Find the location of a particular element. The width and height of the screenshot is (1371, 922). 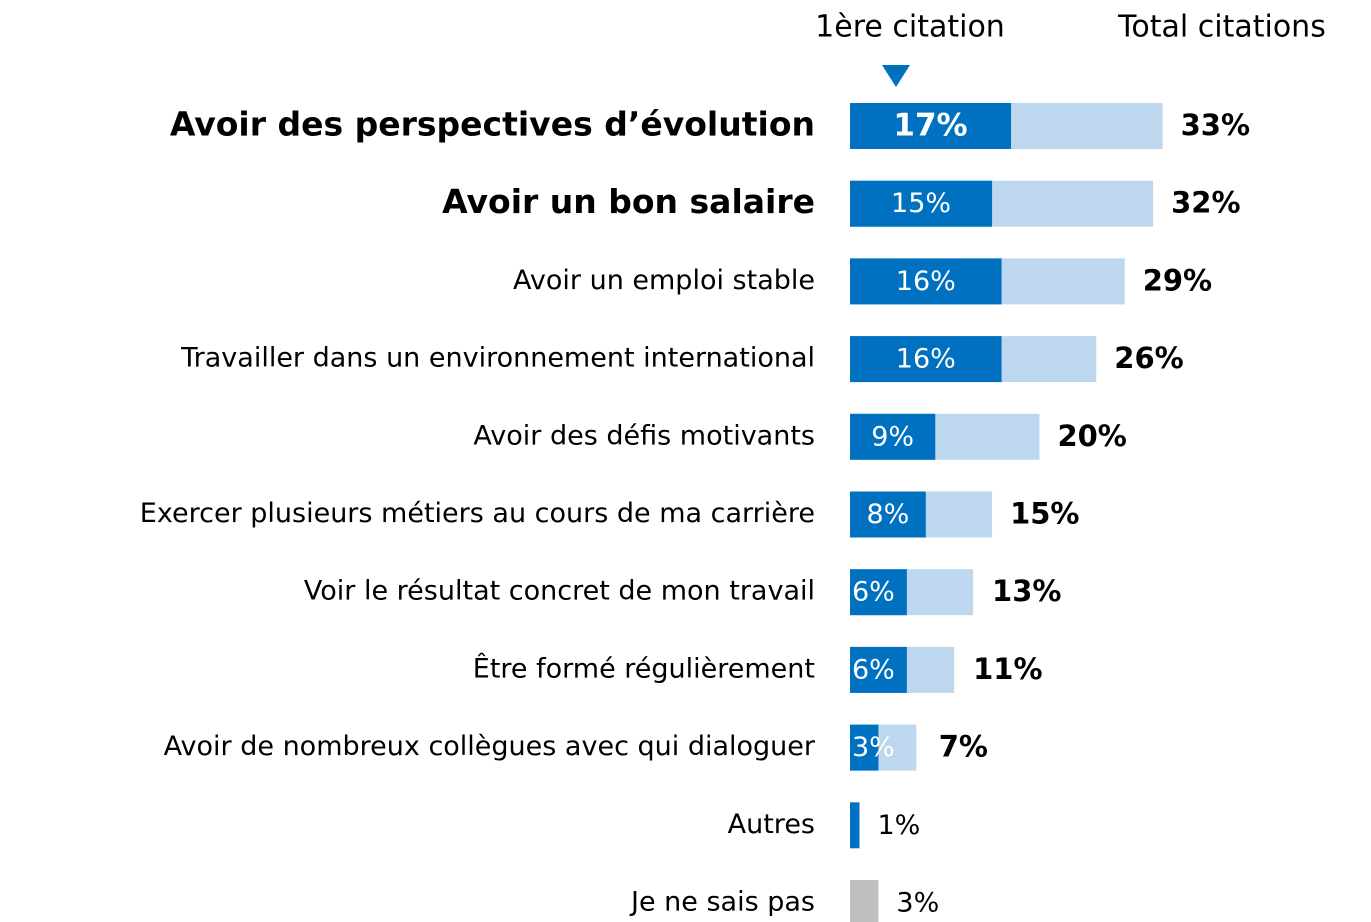

total-value-label: 32% is located at coordinates (1205, 203).